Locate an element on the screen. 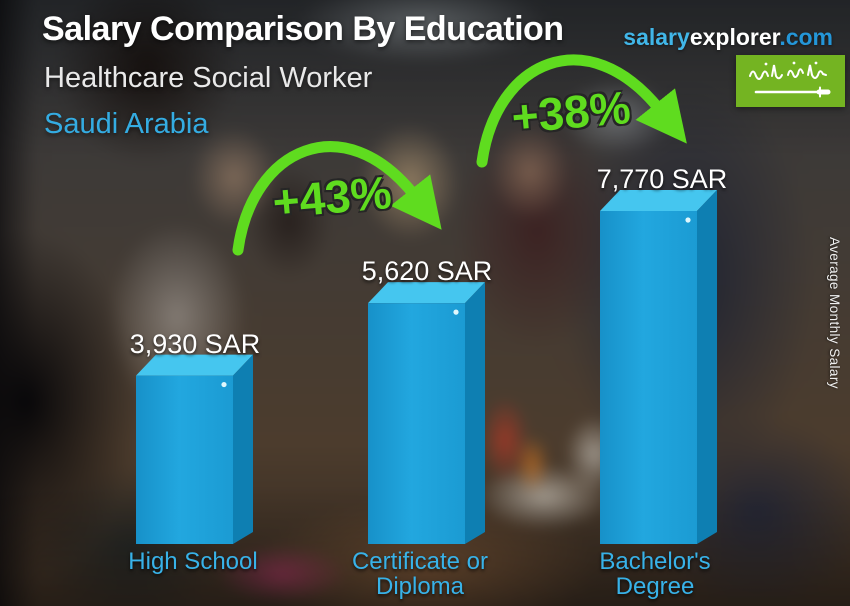 The height and width of the screenshot is (606, 850). percent-increase-label: +38% is located at coordinates (571, 112).